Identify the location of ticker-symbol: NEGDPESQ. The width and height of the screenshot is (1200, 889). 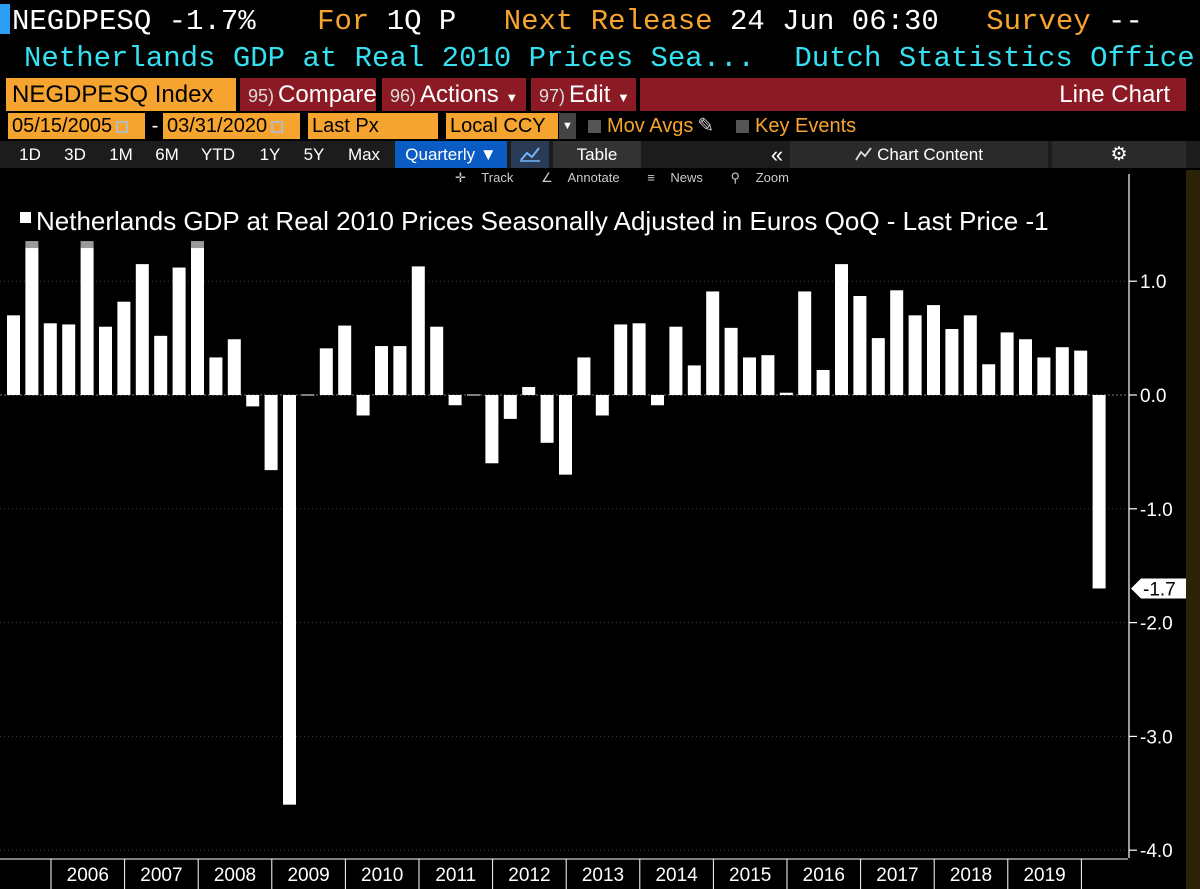
(82, 21).